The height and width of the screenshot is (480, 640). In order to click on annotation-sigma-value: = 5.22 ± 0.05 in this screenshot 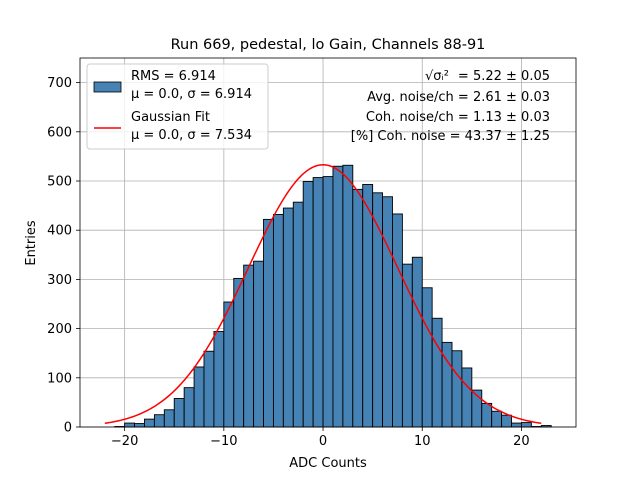, I will do `click(504, 76)`.